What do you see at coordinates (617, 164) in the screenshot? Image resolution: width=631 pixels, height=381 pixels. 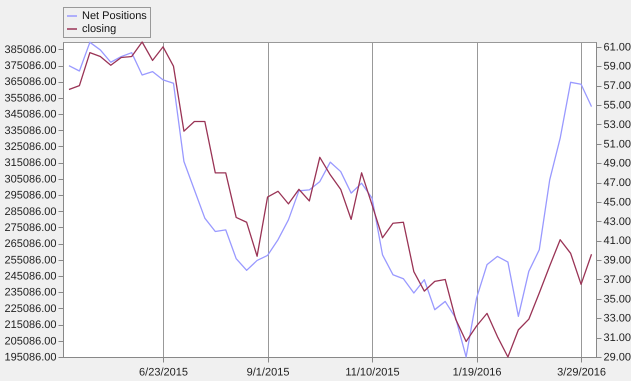 I see `y2-tick-label: 49.00` at bounding box center [617, 164].